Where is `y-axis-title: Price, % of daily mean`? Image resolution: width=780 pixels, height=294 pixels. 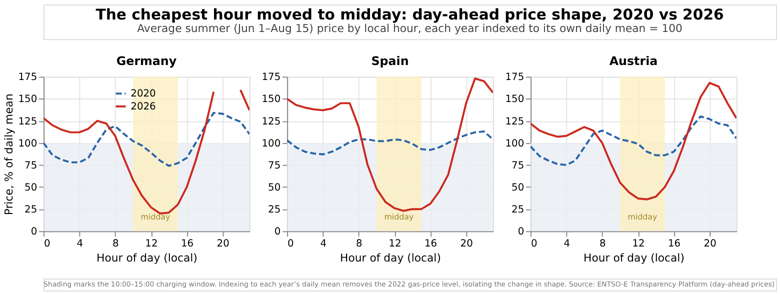
y-axis-title: Price, % of daily mean is located at coordinates (9, 155).